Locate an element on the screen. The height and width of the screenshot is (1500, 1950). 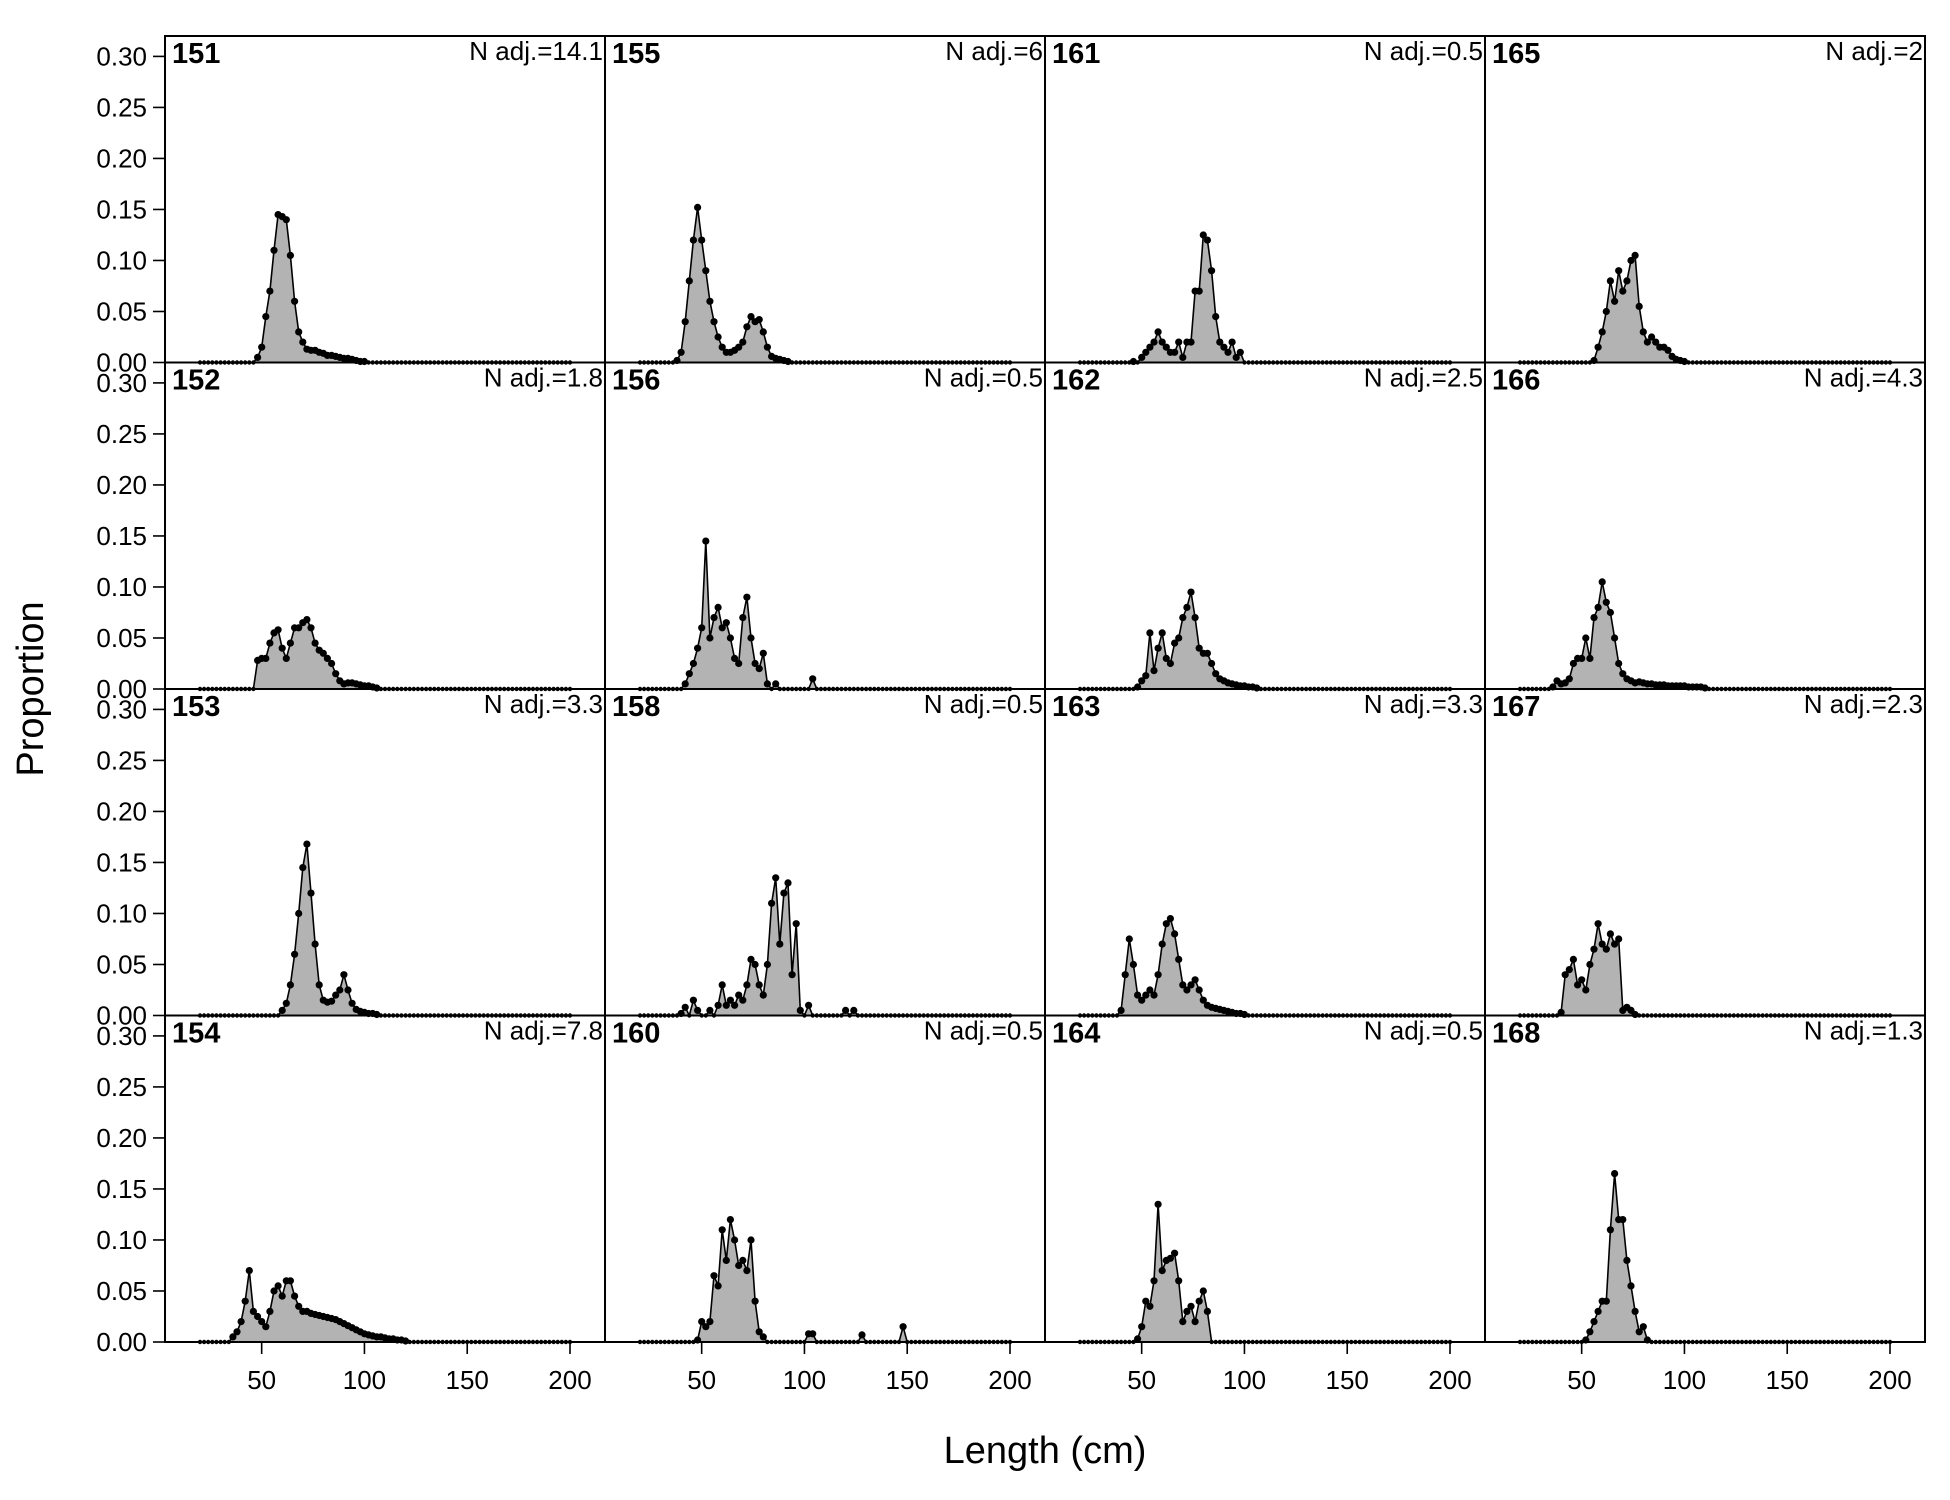
x-tick-label: 150 is located at coordinates (1347, 1380).